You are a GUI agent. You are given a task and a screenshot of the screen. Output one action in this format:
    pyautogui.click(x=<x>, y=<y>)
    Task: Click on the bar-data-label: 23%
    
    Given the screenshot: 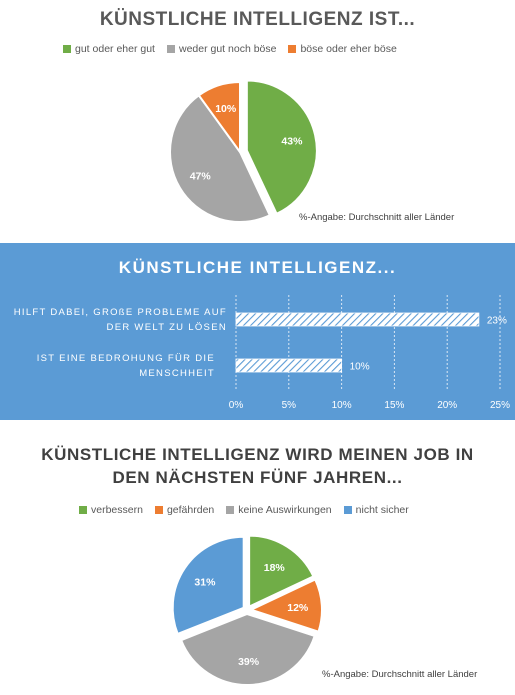 What is the action you would take?
    pyautogui.click(x=497, y=321)
    